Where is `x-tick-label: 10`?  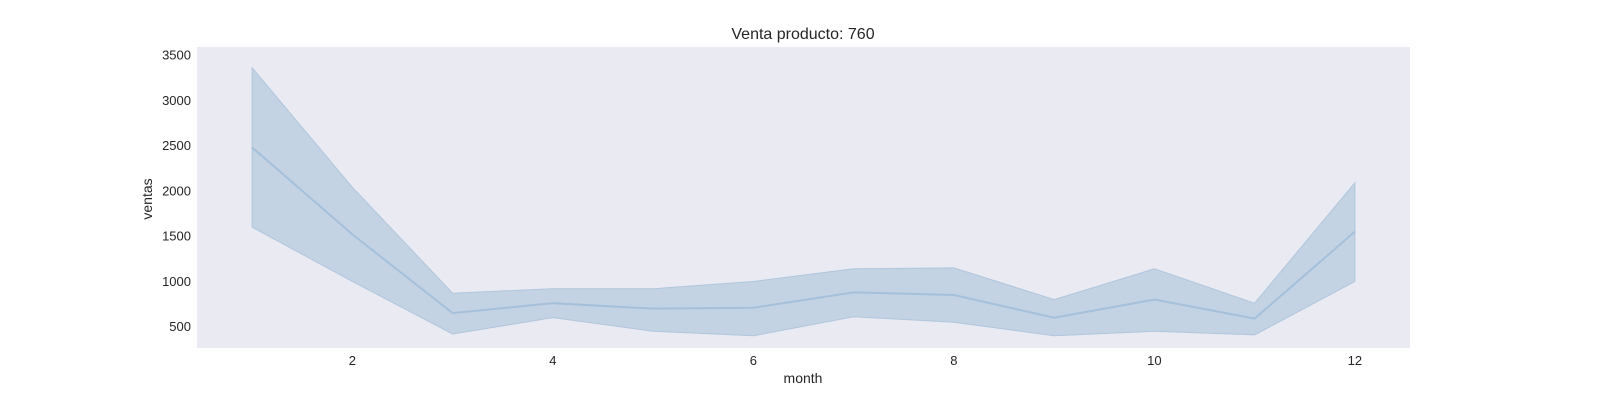
x-tick-label: 10 is located at coordinates (1154, 360).